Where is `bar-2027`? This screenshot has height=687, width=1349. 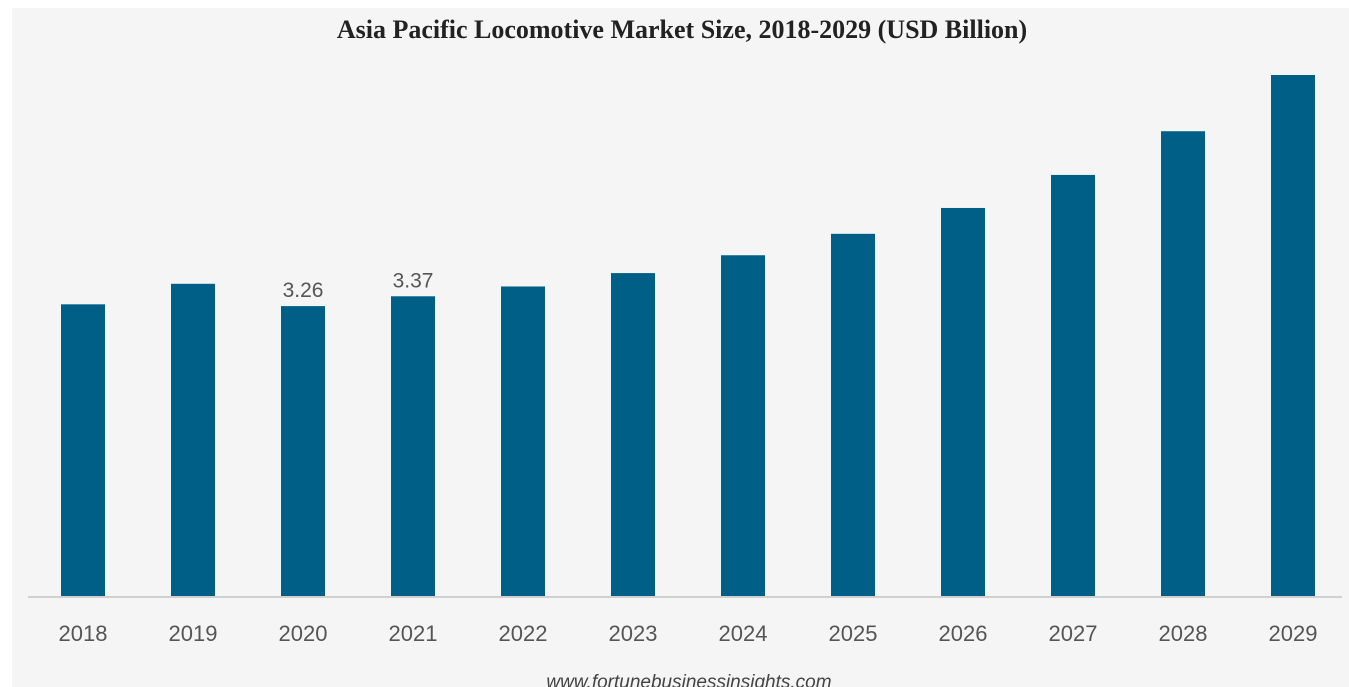 bar-2027 is located at coordinates (1073, 385).